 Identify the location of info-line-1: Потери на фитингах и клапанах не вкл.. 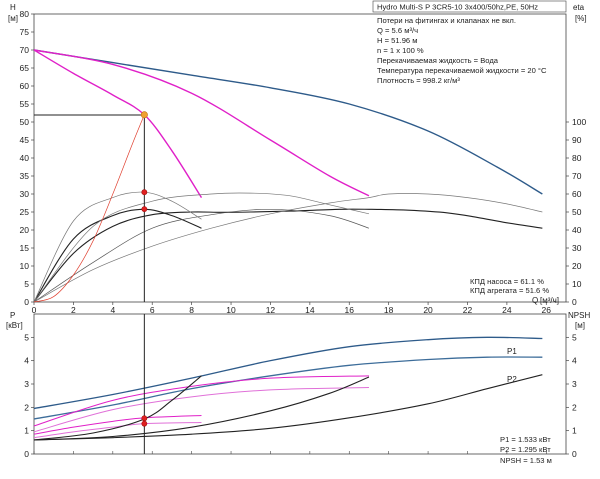
(446, 20).